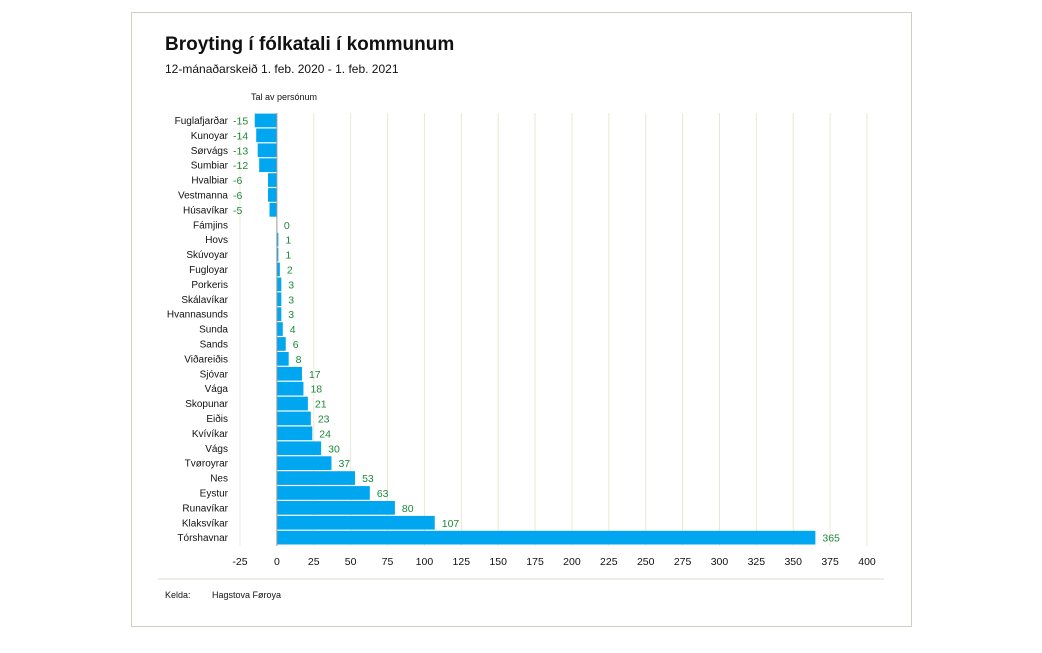 This screenshot has height=653, width=1042. Describe the element at coordinates (287, 226) in the screenshot. I see `value-label: 0` at that location.